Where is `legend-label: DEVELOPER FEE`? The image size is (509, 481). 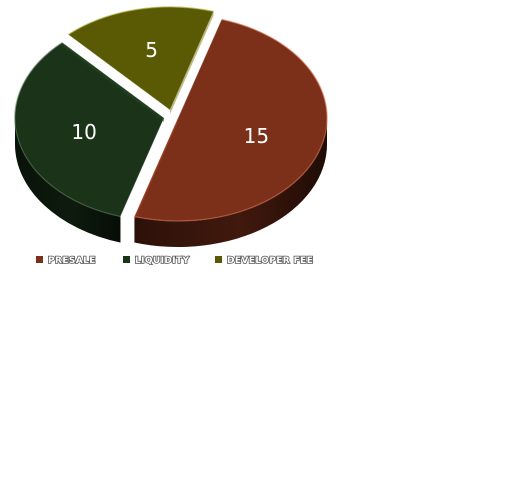
legend-label: DEVELOPER FEE is located at coordinates (270, 261).